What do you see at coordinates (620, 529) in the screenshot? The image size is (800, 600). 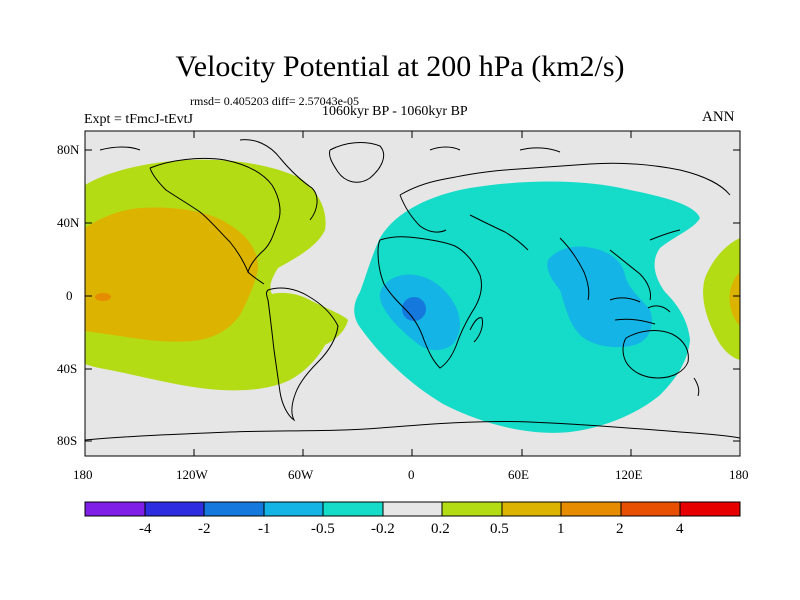 I see `colorbar-label: 2` at bounding box center [620, 529].